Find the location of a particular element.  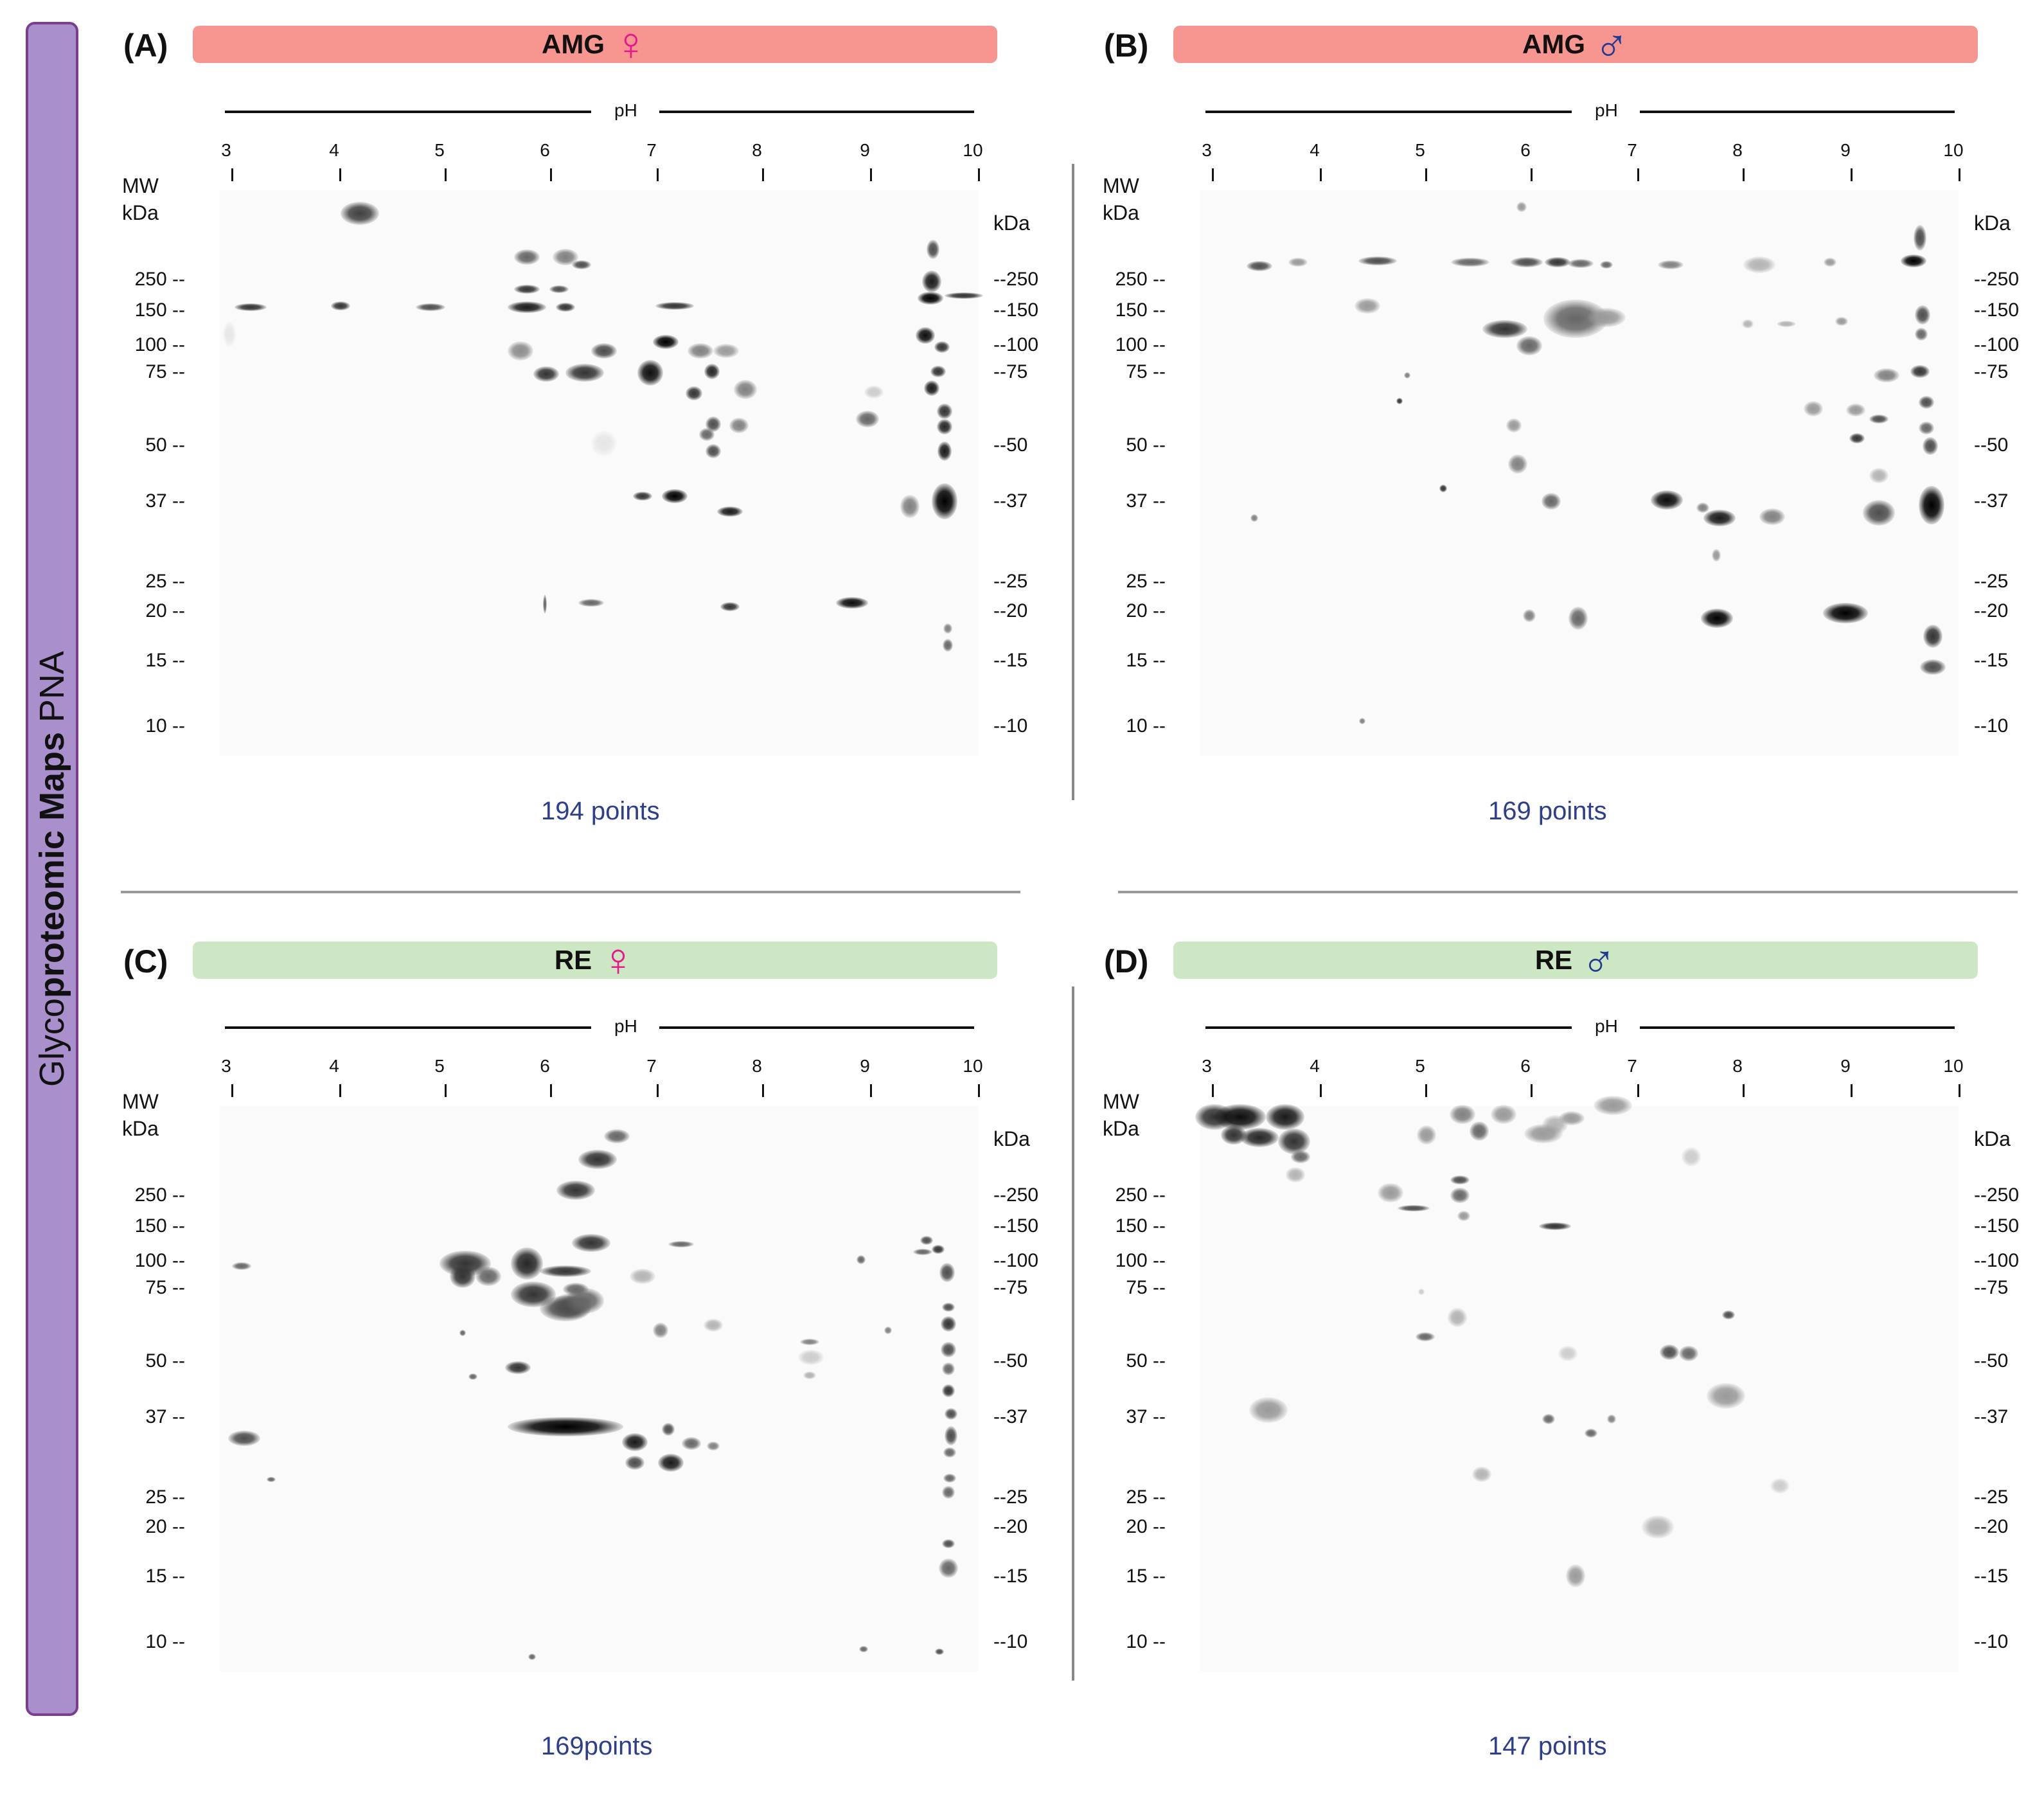

ph-axis-line-right is located at coordinates (1797, 1027).